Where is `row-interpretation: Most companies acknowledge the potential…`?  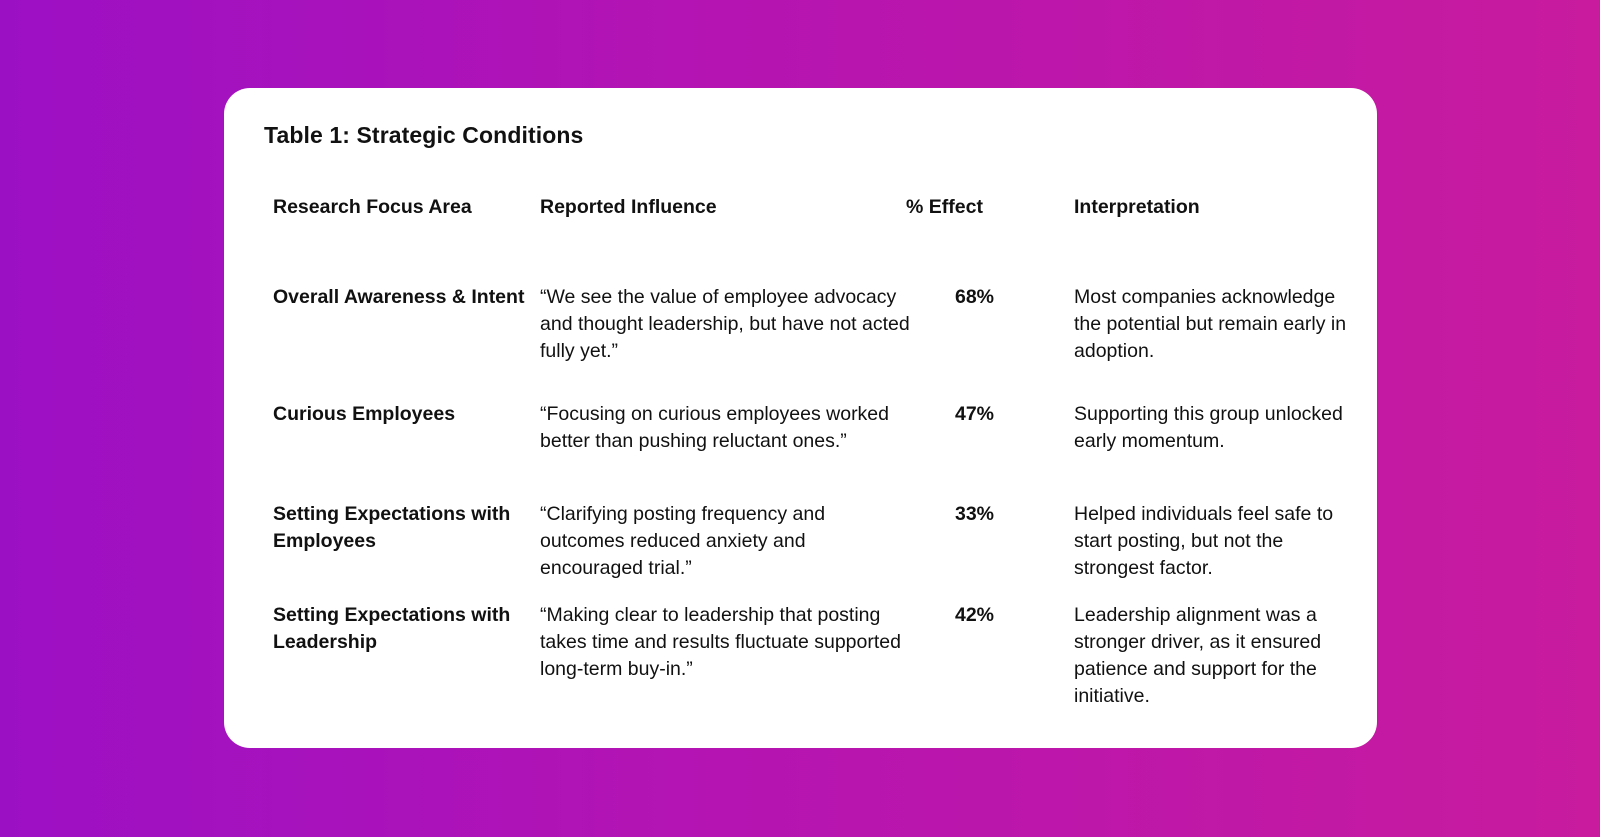 row-interpretation: Most companies acknowledge the potential… is located at coordinates (1210, 324).